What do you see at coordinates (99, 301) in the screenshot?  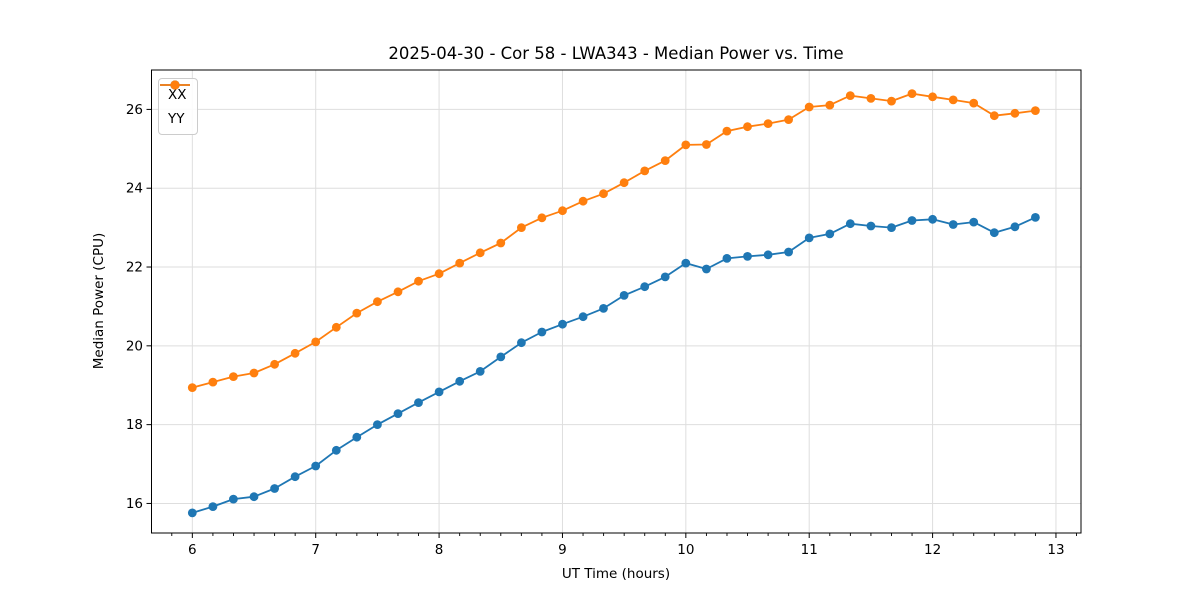 I see `y-axis-label: Median Power (CPU)` at bounding box center [99, 301].